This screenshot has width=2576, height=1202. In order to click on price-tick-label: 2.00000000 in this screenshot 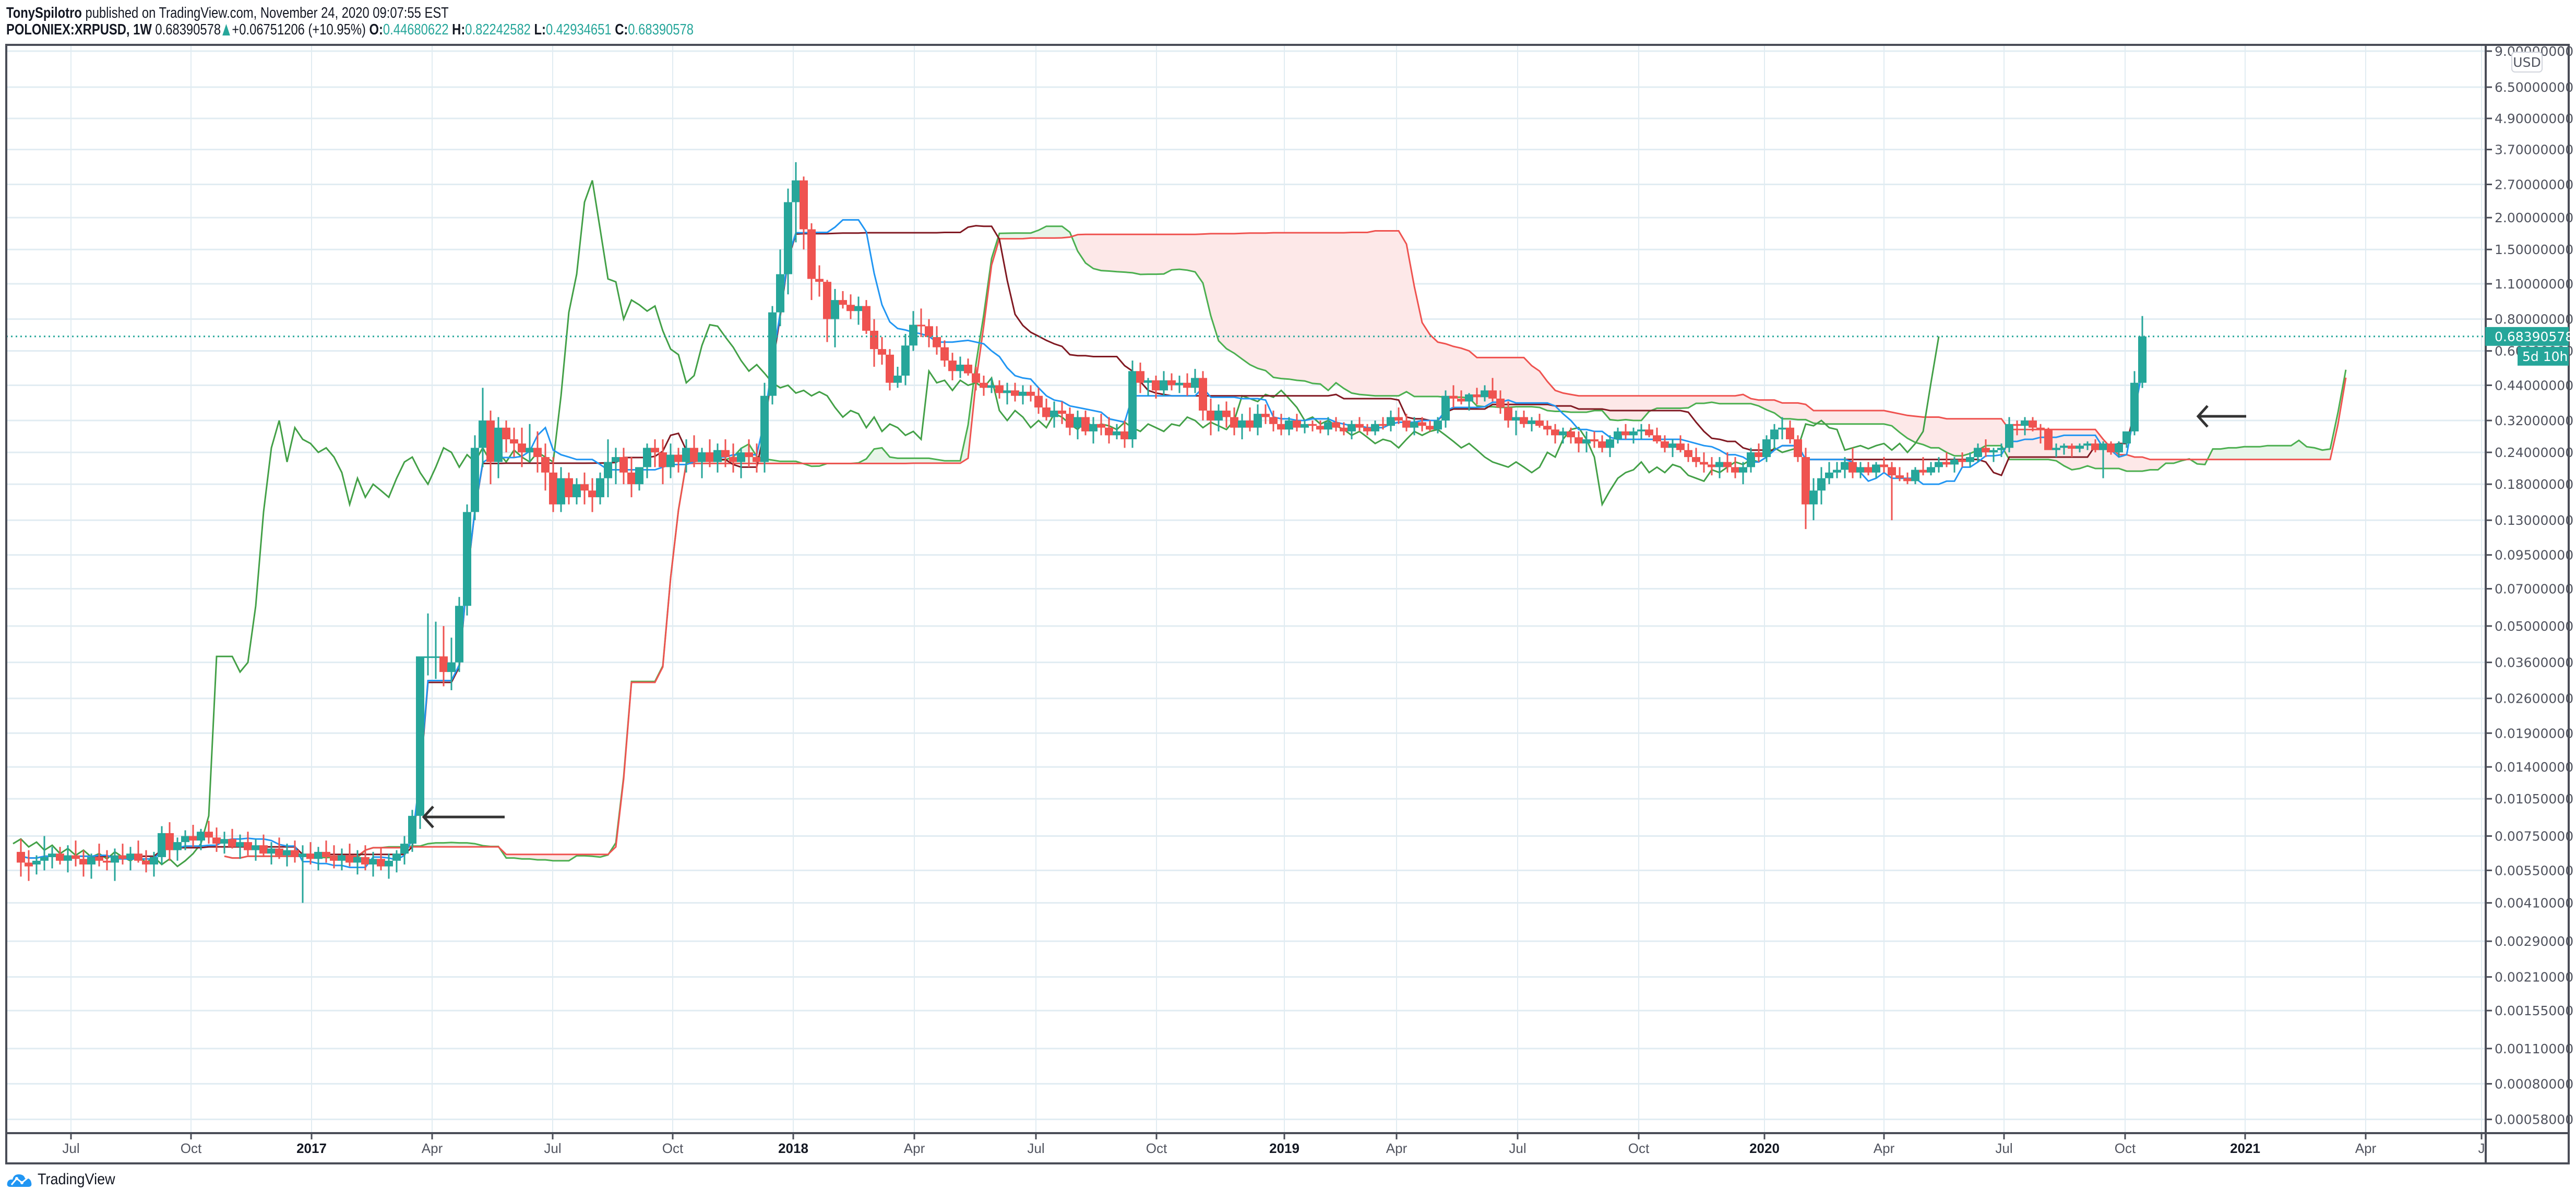, I will do `click(2534, 217)`.